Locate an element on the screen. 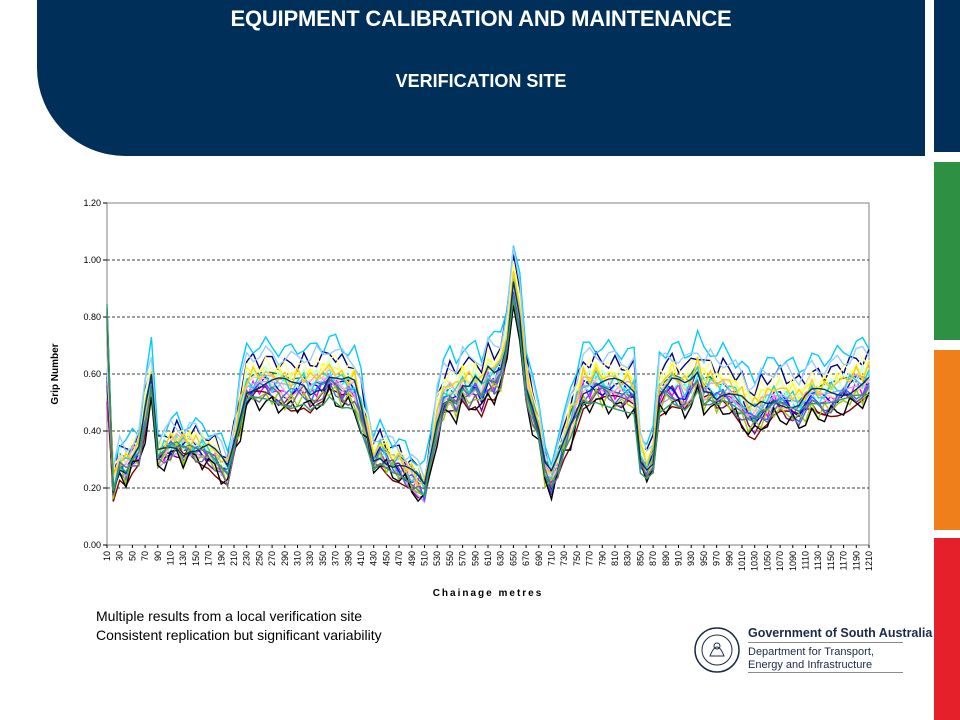 This screenshot has height=720, width=960. logo-divider is located at coordinates (825, 642).